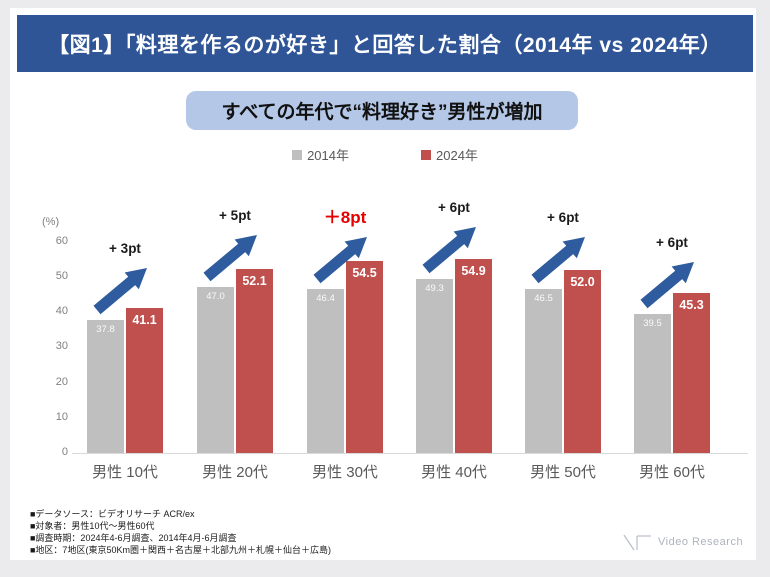 The width and height of the screenshot is (770, 577). I want to click on bar-2024-男性 30代: 54.5, so click(364, 356).